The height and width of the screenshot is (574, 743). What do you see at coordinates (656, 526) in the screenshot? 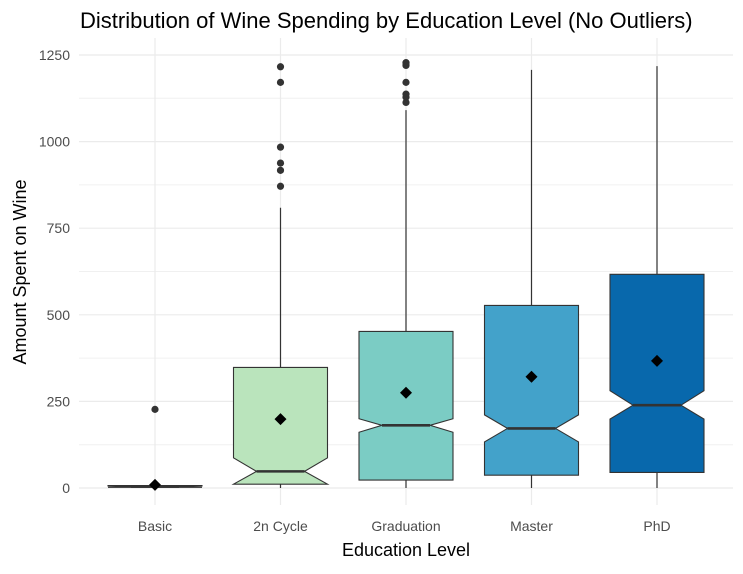
I see `x-tick-label: PhD` at bounding box center [656, 526].